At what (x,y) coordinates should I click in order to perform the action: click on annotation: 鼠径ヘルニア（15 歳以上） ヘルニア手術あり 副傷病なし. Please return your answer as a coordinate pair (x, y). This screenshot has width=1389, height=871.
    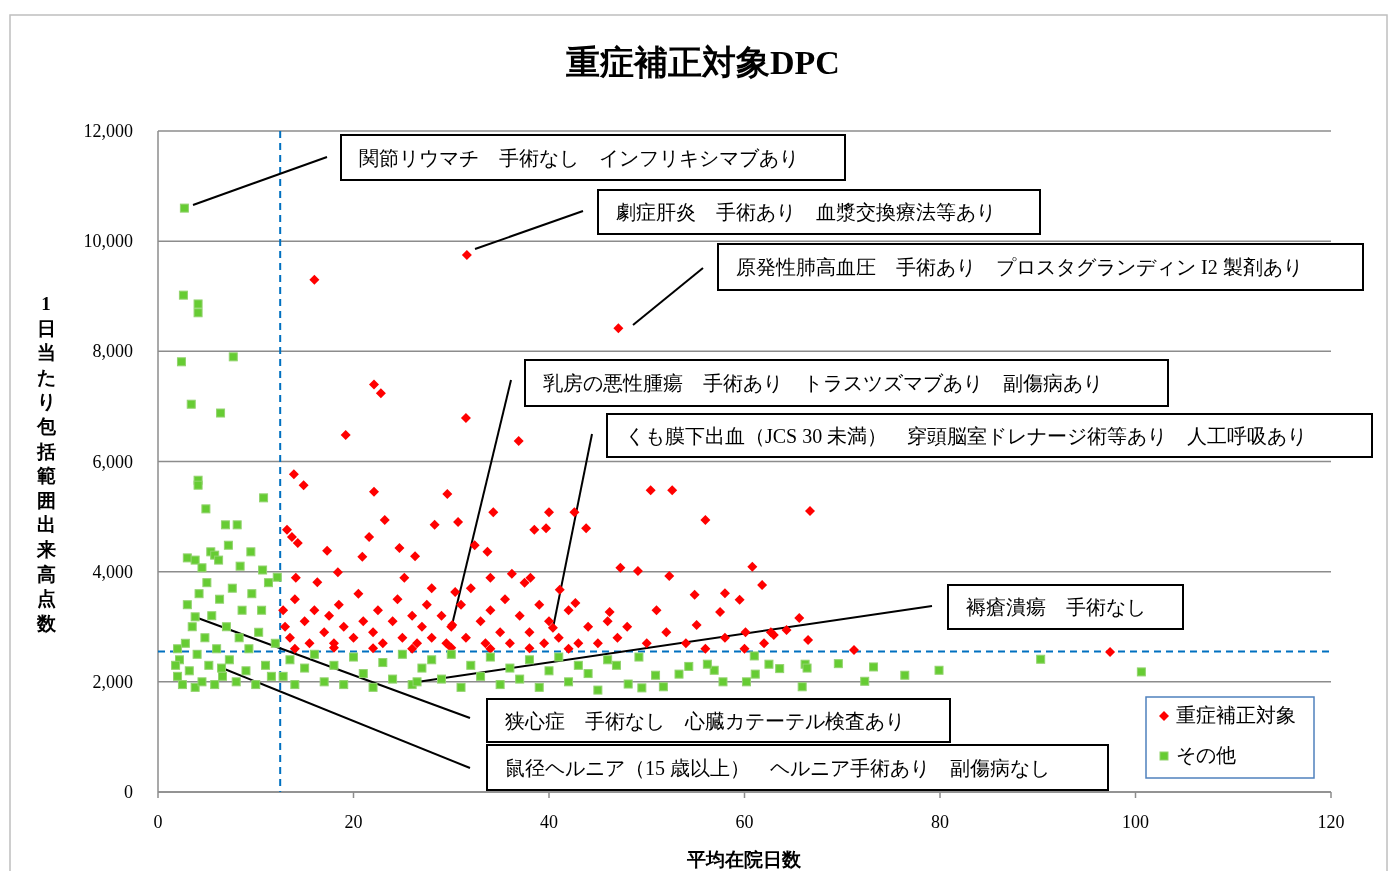
    Looking at the image, I should click on (777, 767).